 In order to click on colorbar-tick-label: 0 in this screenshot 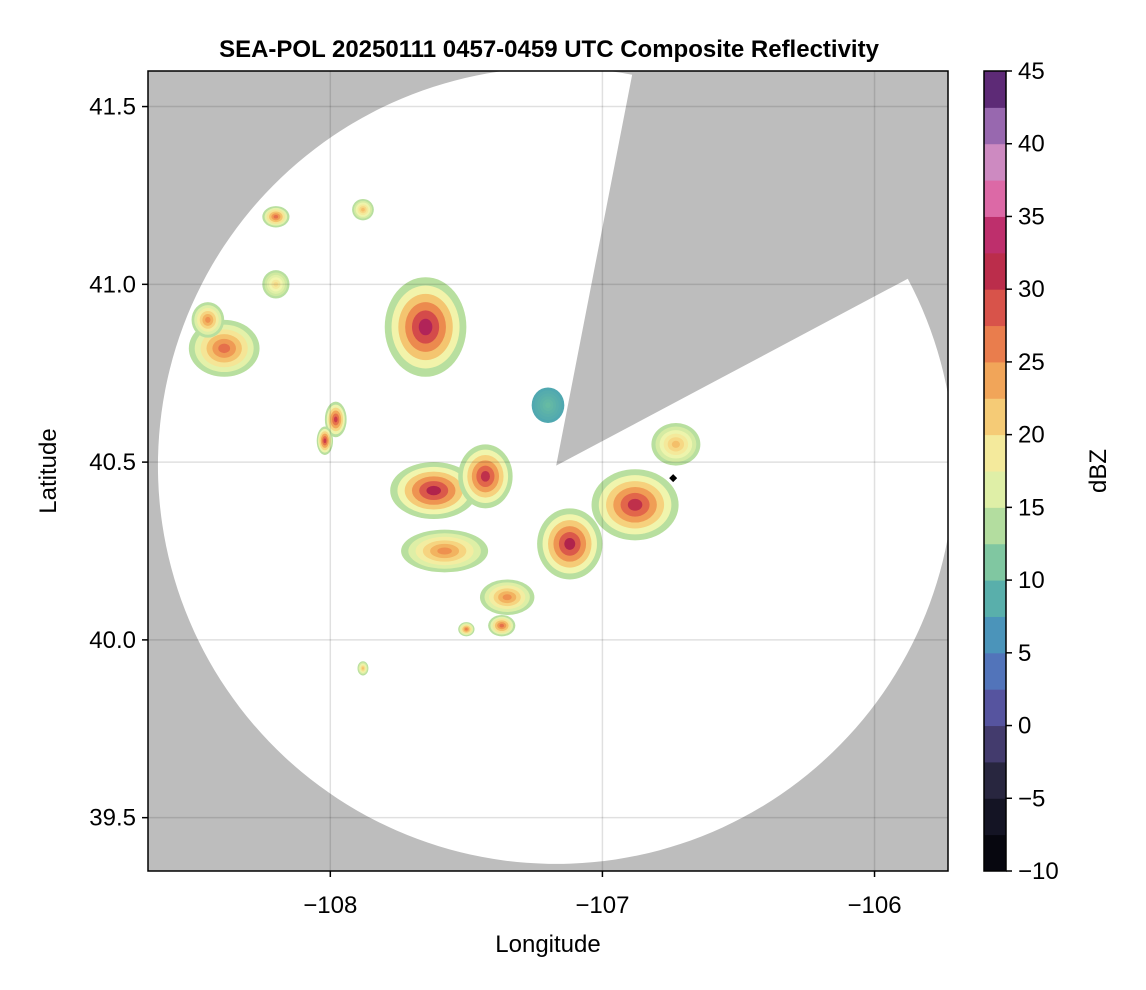, I will do `click(1024, 726)`.